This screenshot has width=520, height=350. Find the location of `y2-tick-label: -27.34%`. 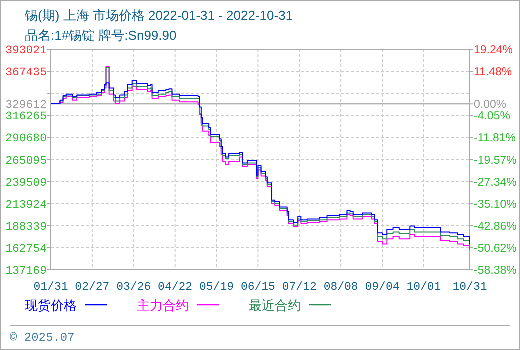

y2-tick-label: -27.34% is located at coordinates (495, 182).